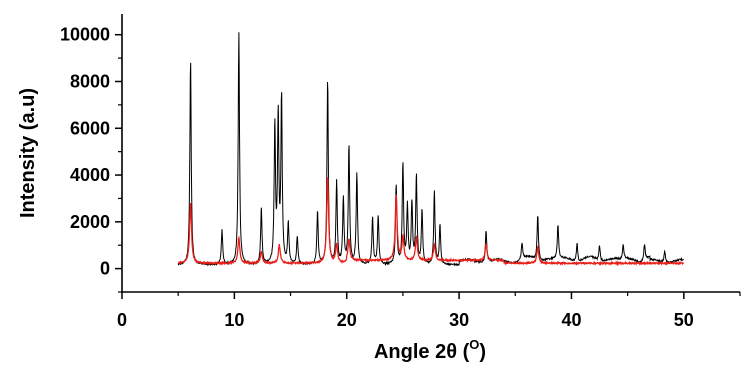 Image resolution: width=742 pixels, height=367 pixels. Describe the element at coordinates (85, 35) in the screenshot. I see `y-tick-label: 10000` at that location.